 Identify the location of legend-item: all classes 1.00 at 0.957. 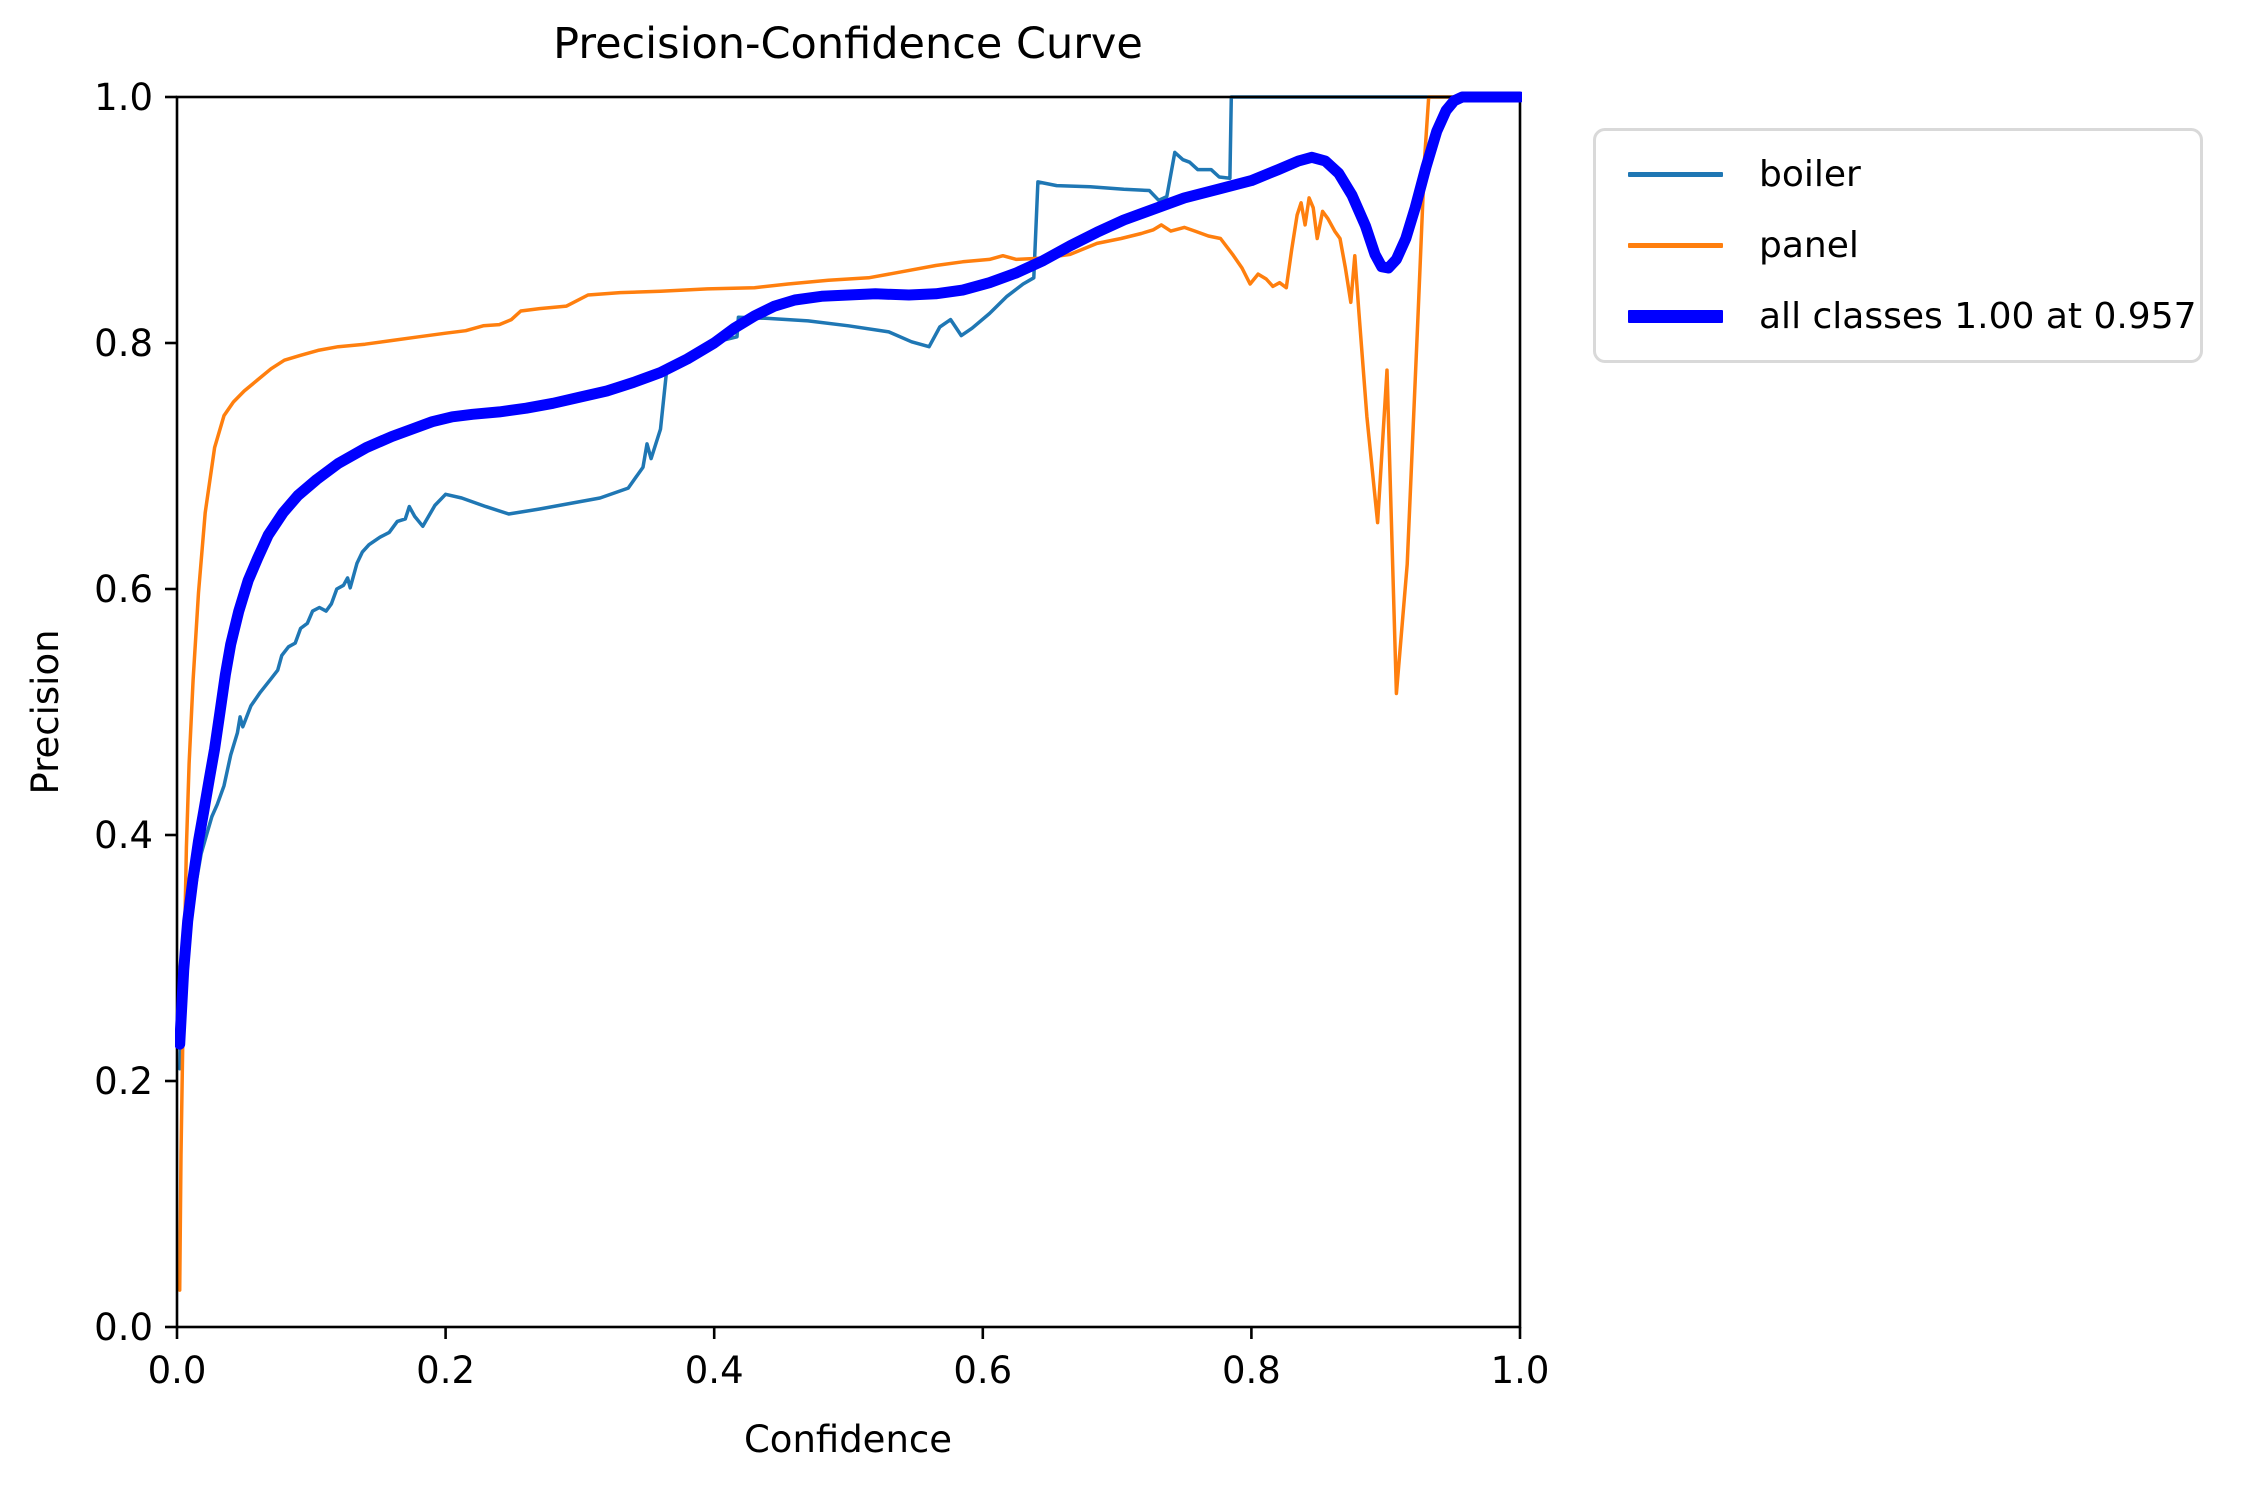
(1898, 316).